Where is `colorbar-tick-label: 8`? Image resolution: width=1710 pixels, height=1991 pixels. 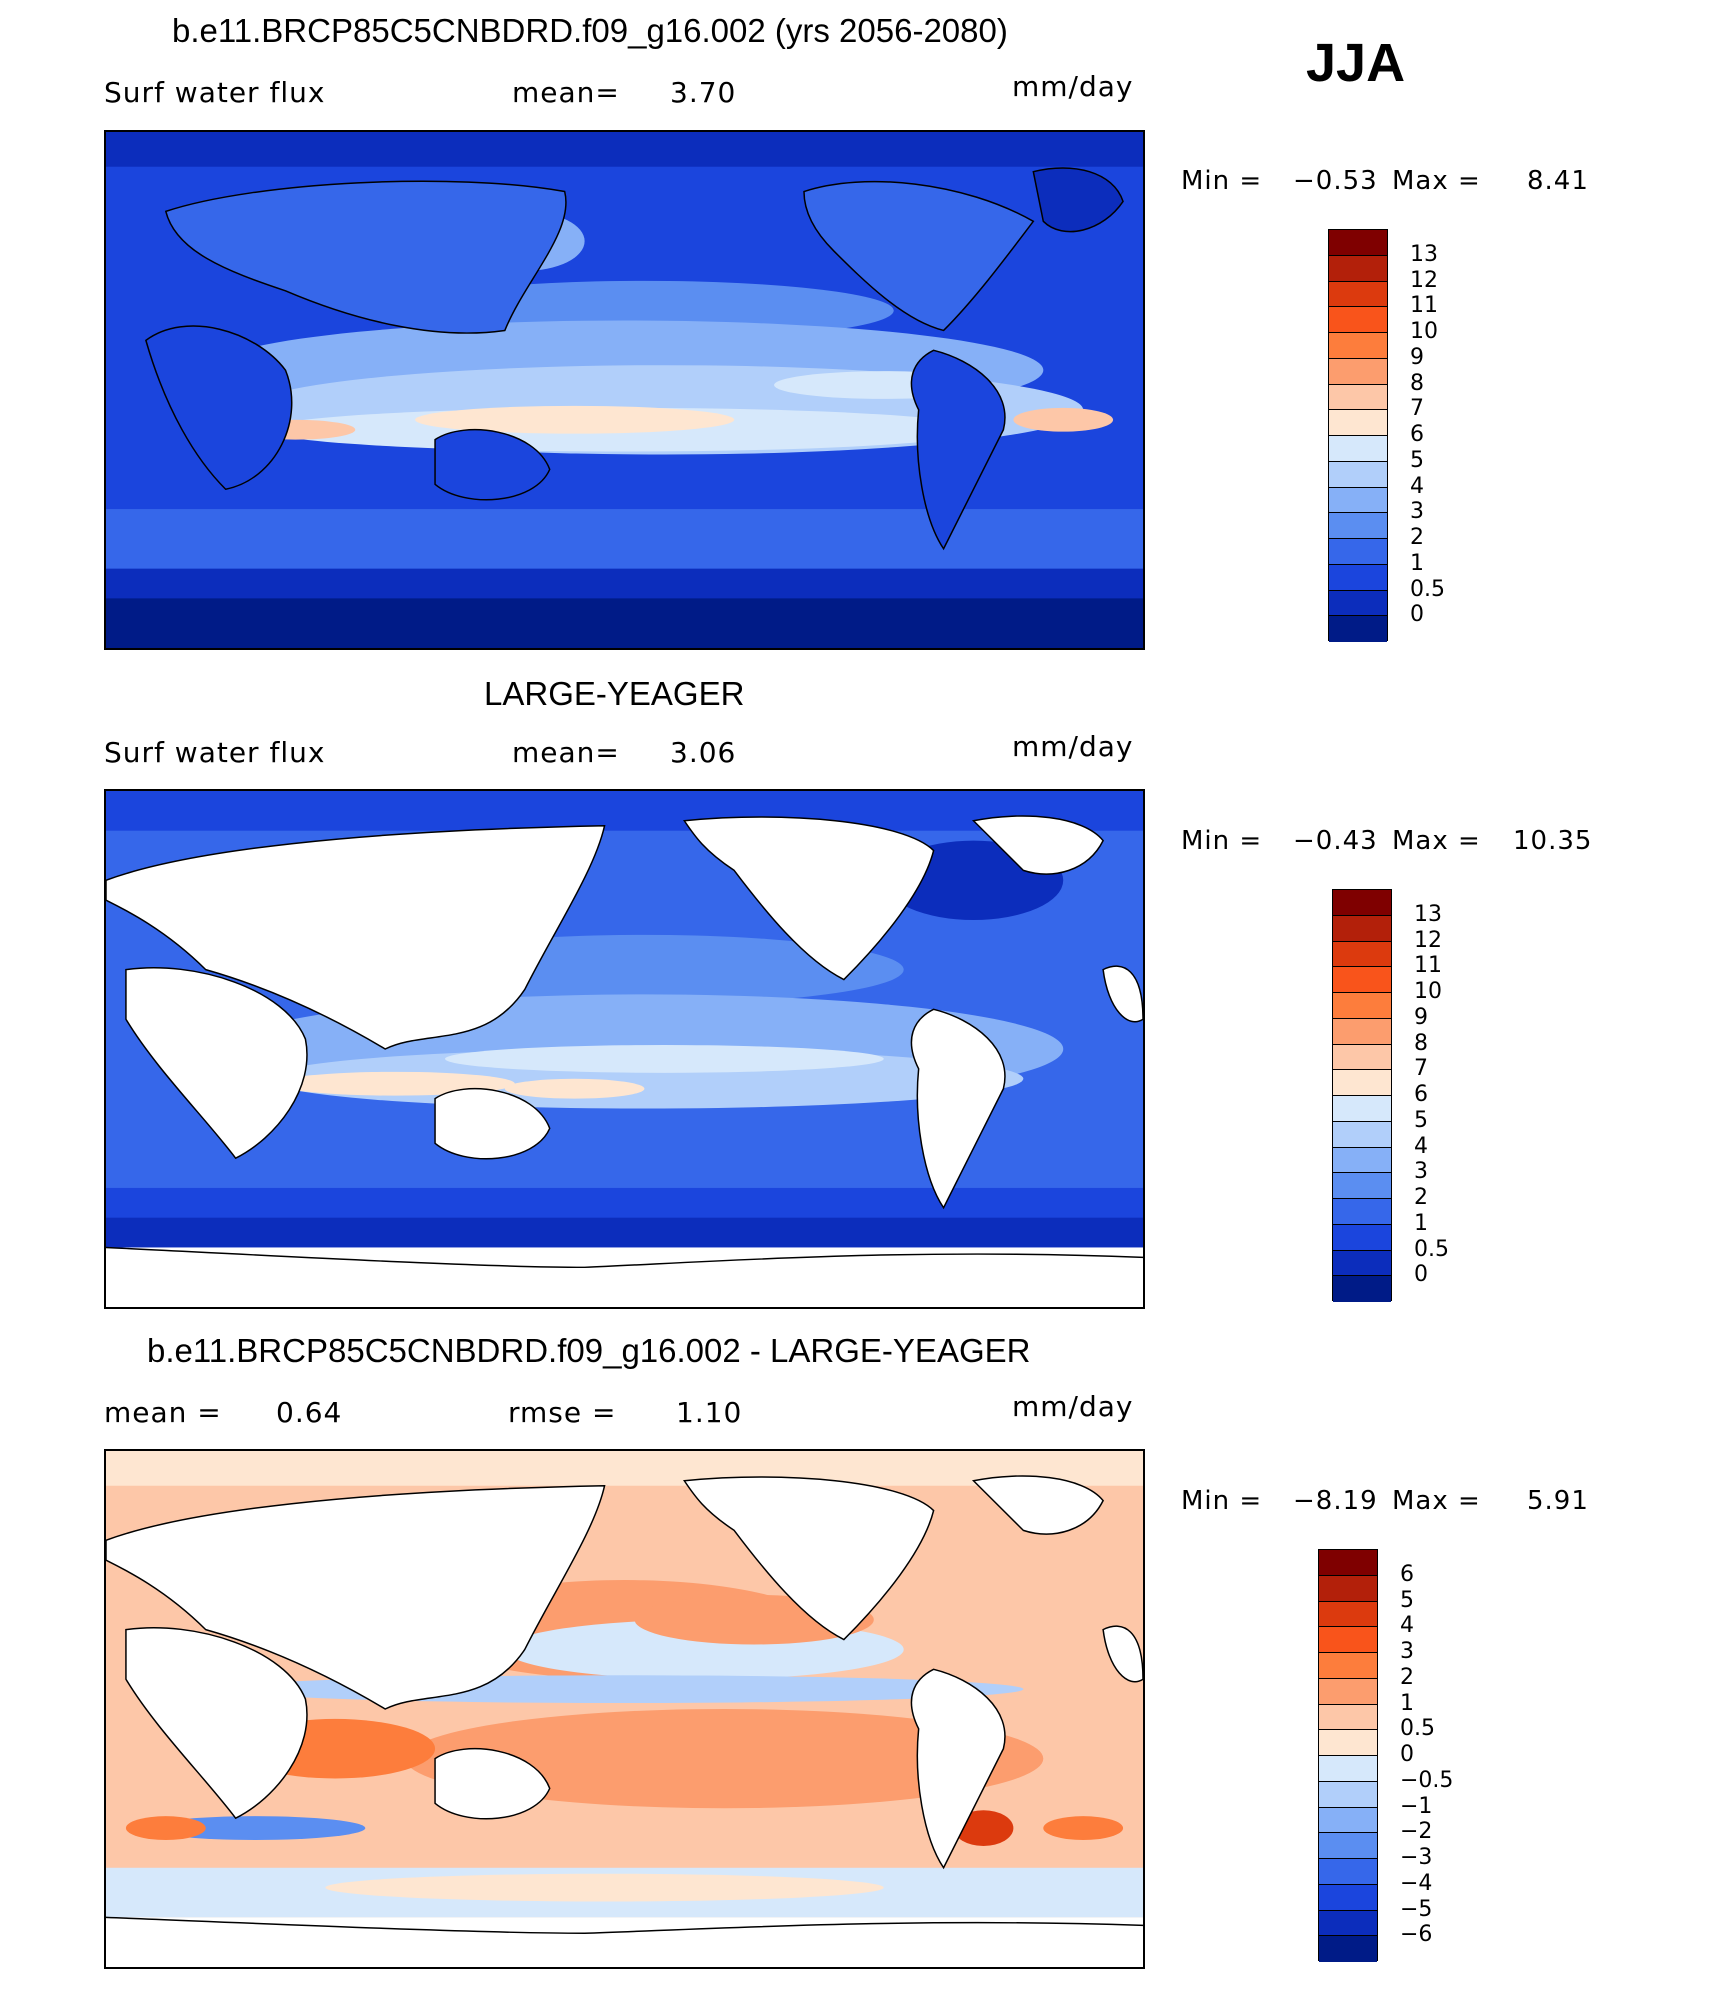 colorbar-tick-label: 8 is located at coordinates (1417, 383).